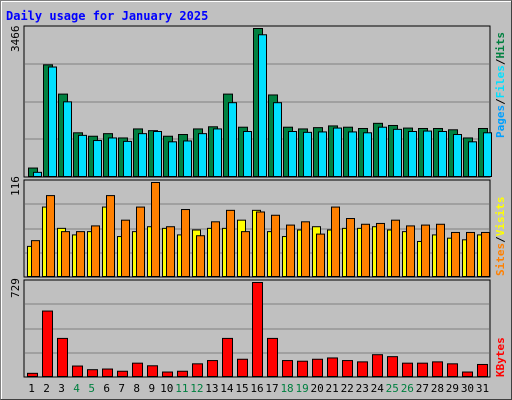  I want to click on x-tick-label-13: 13, so click(211, 388).